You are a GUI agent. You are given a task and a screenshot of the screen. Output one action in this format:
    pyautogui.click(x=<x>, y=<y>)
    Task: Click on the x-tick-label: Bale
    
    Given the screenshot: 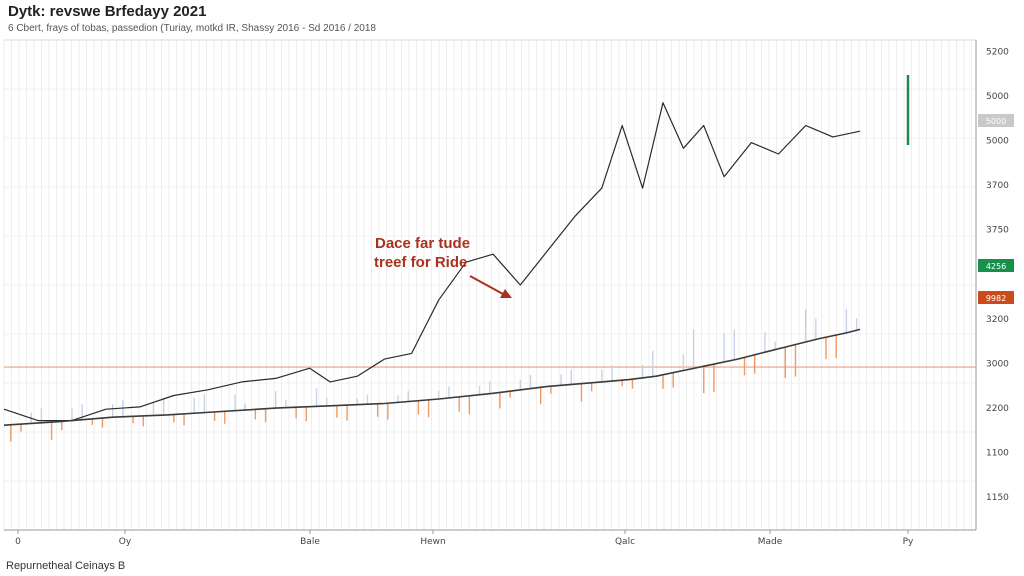 What is the action you would take?
    pyautogui.click(x=310, y=542)
    